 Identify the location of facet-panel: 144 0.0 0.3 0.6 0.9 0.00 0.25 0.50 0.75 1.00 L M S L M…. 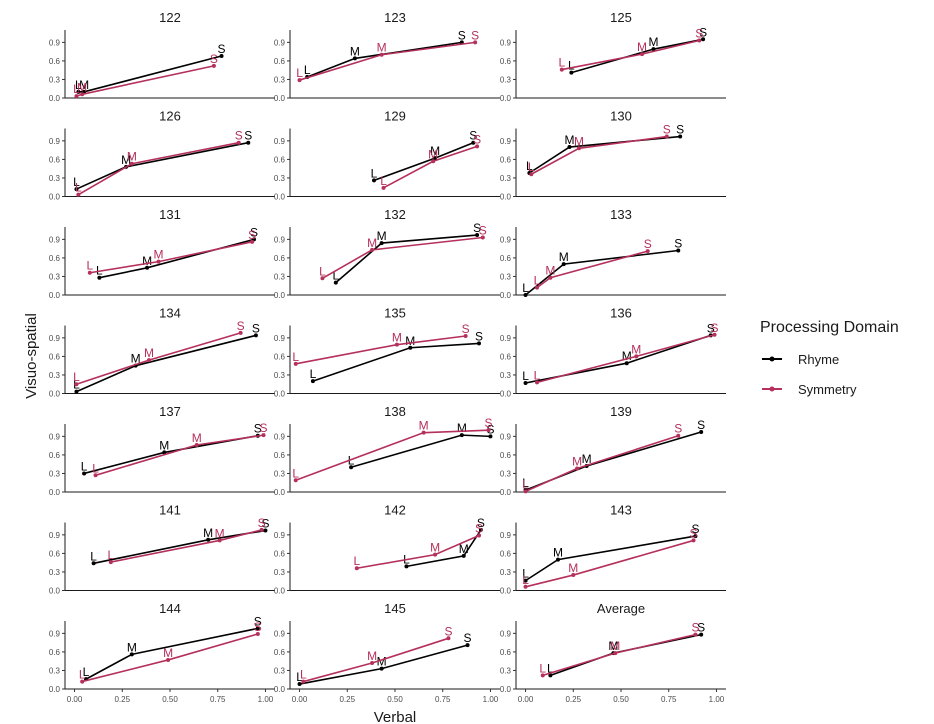
(162, 652).